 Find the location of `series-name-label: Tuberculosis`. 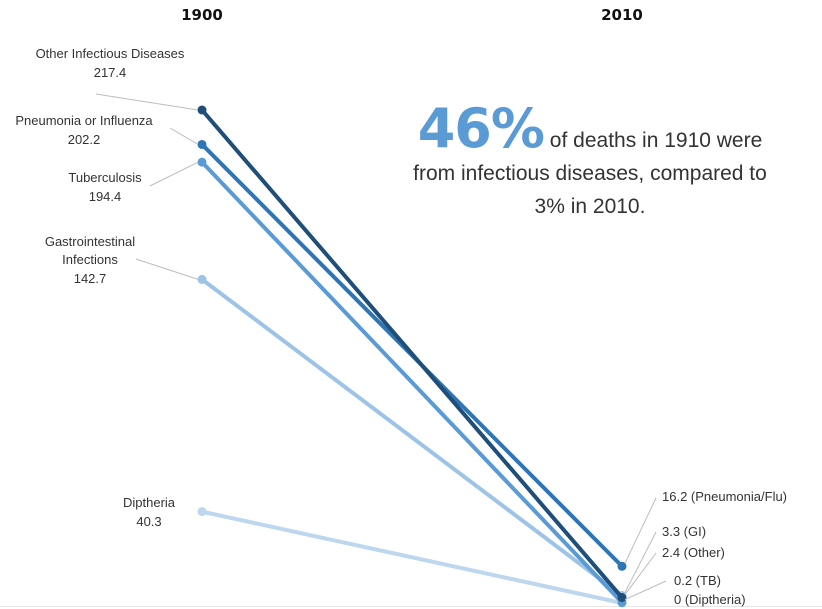

series-name-label: Tuberculosis is located at coordinates (105, 177).